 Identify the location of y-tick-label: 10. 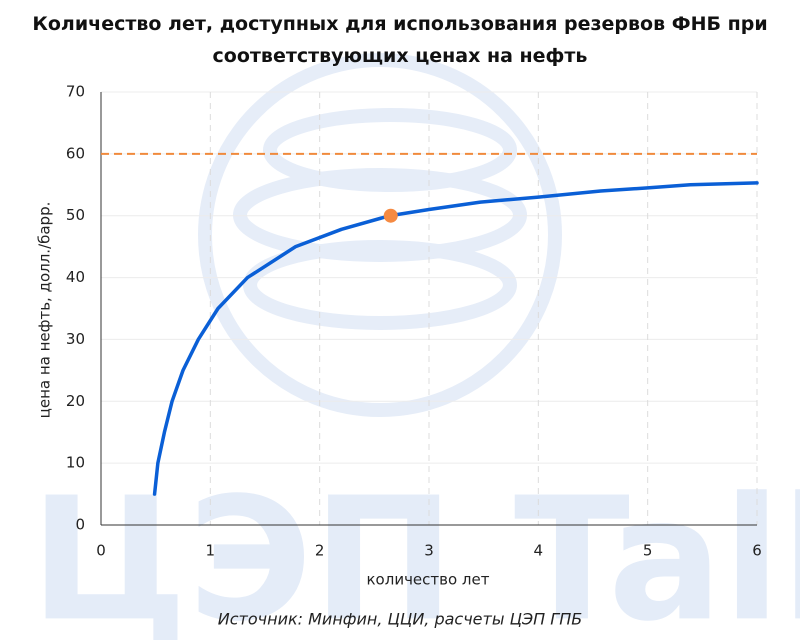
(75, 463).